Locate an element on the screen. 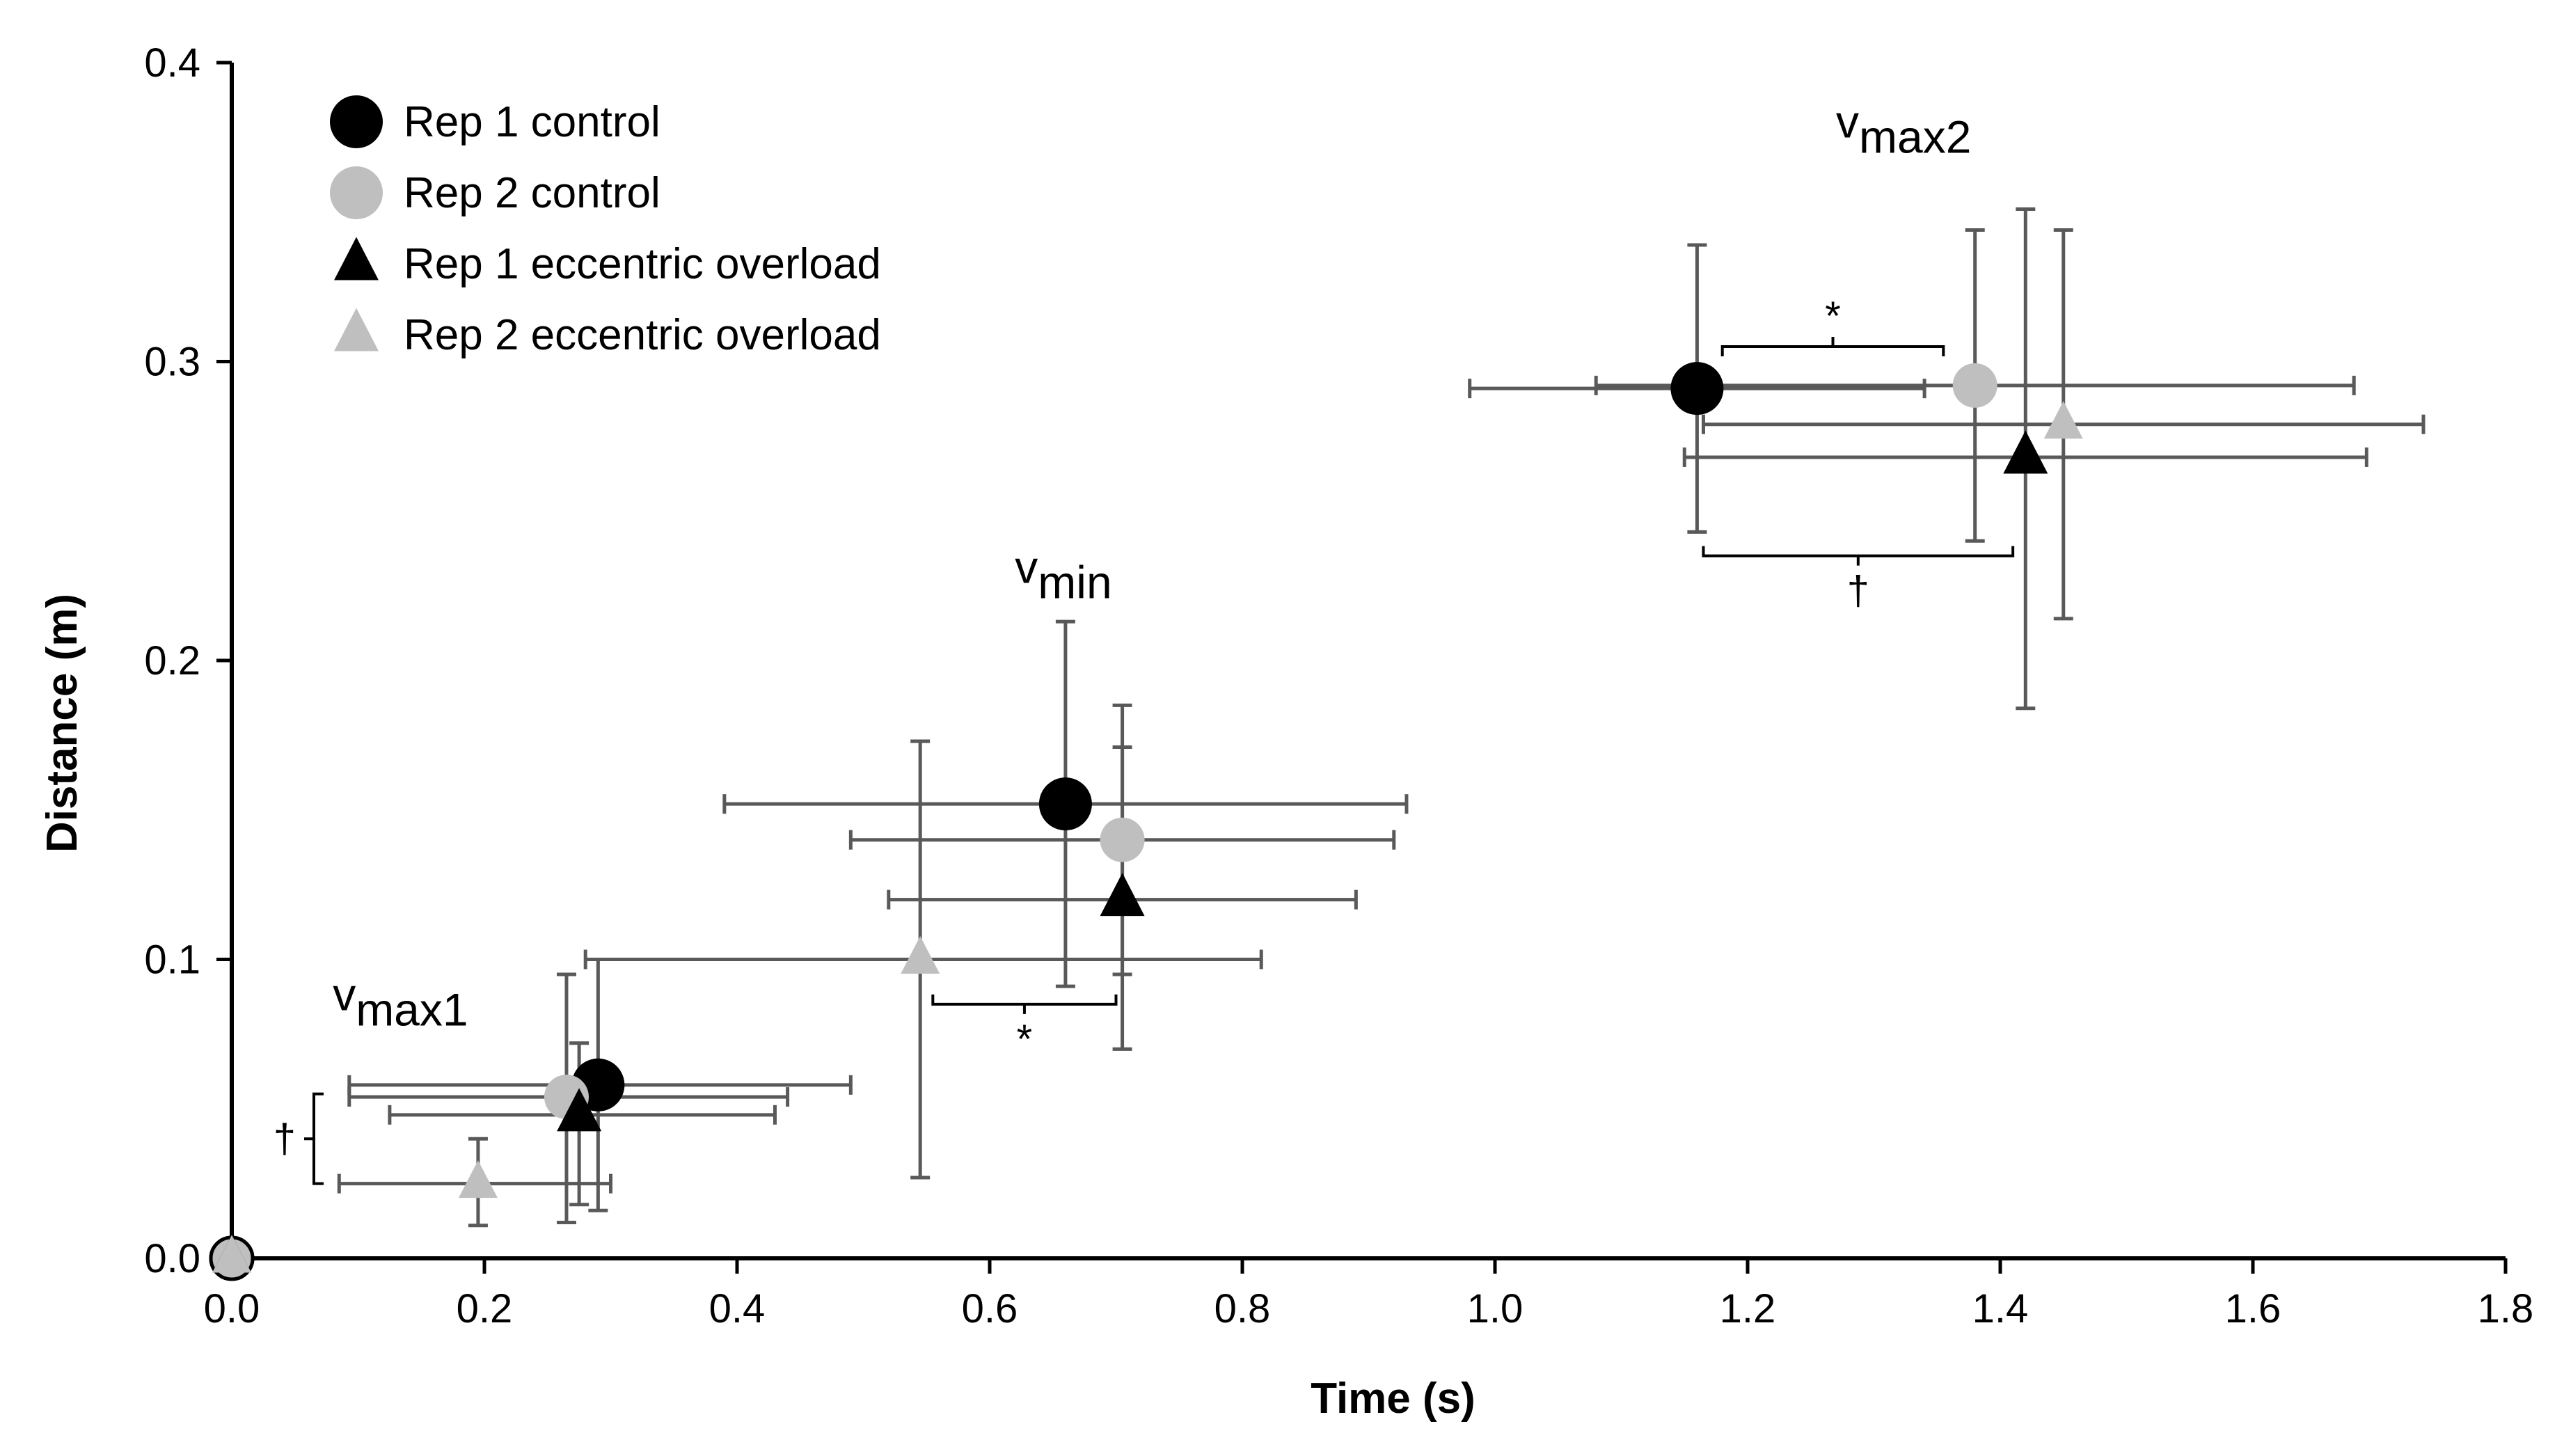  x-axis-title: Time (s) is located at coordinates (1393, 1399).